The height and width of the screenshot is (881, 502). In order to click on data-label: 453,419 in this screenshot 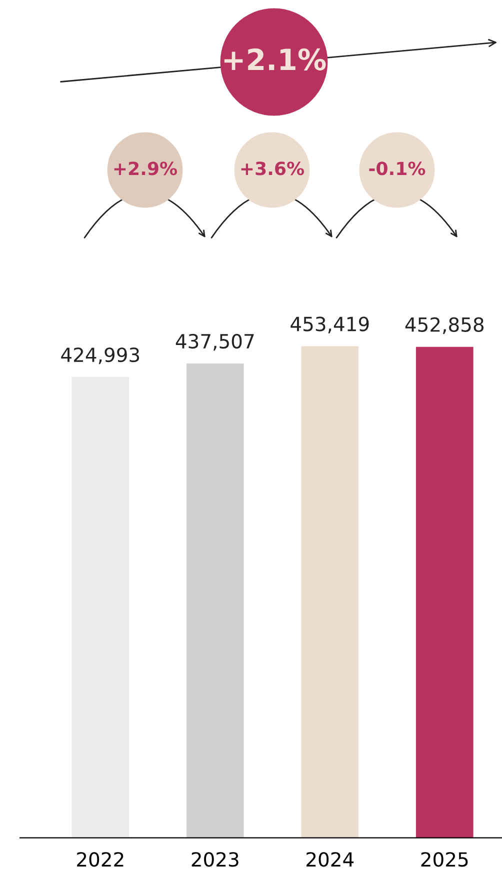, I will do `click(329, 325)`.